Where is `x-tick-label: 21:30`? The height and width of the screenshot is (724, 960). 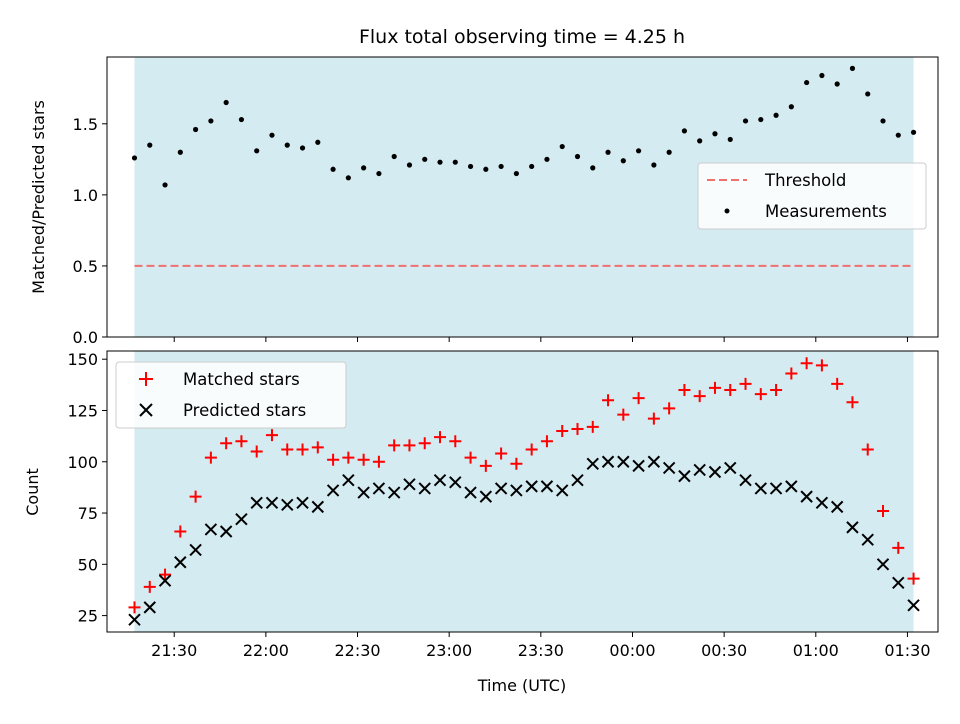 x-tick-label: 21:30 is located at coordinates (174, 650).